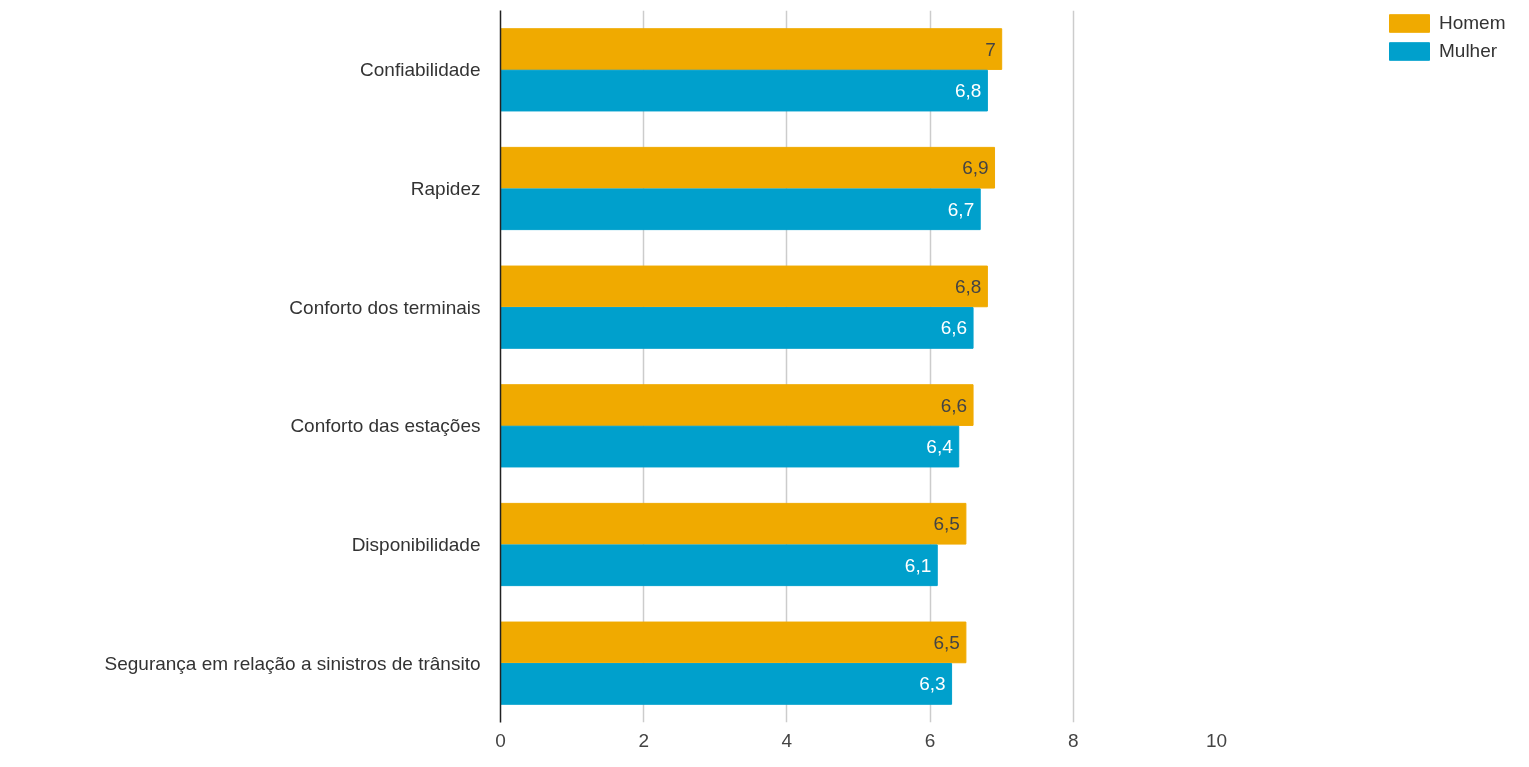 This screenshot has width=1529, height=767. What do you see at coordinates (420, 70) in the screenshot?
I see `y-tick-label: Confiabilidade` at bounding box center [420, 70].